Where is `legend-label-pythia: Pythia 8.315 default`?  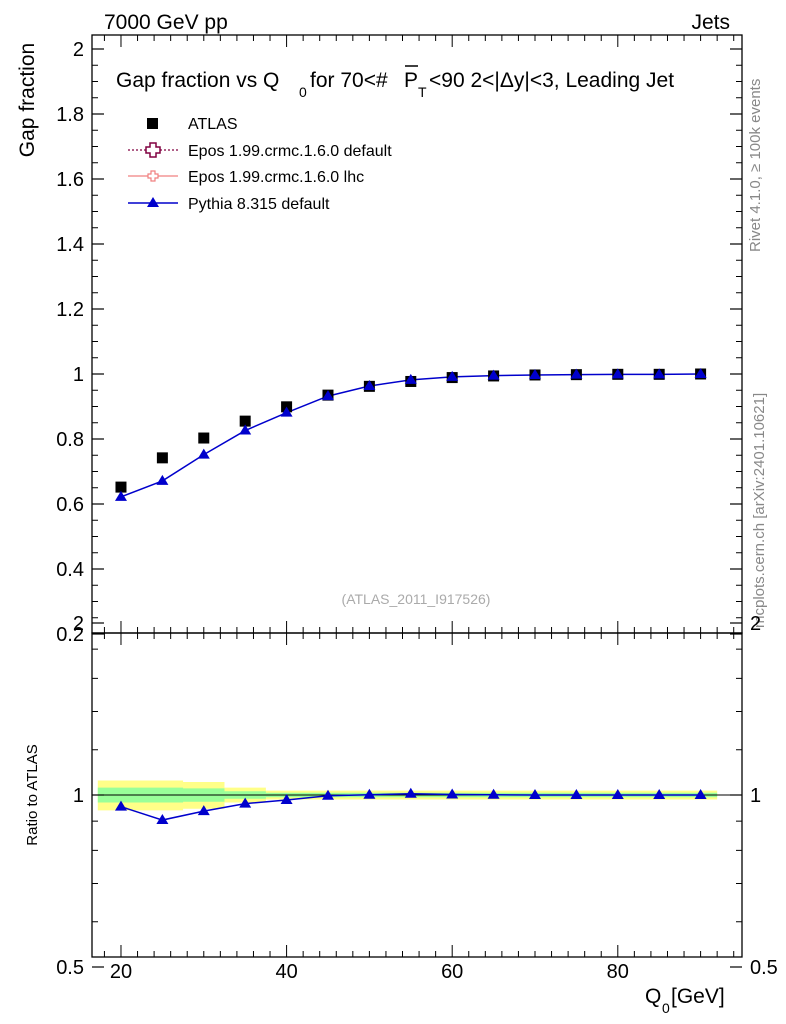
legend-label-pythia: Pythia 8.315 default is located at coordinates (259, 204).